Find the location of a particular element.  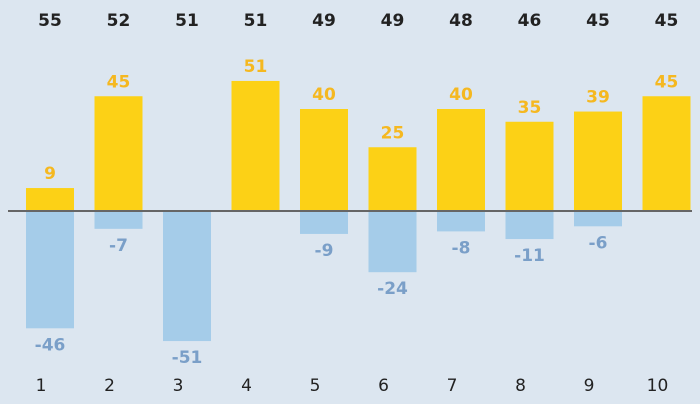

category-label: 7 is located at coordinates (452, 386).